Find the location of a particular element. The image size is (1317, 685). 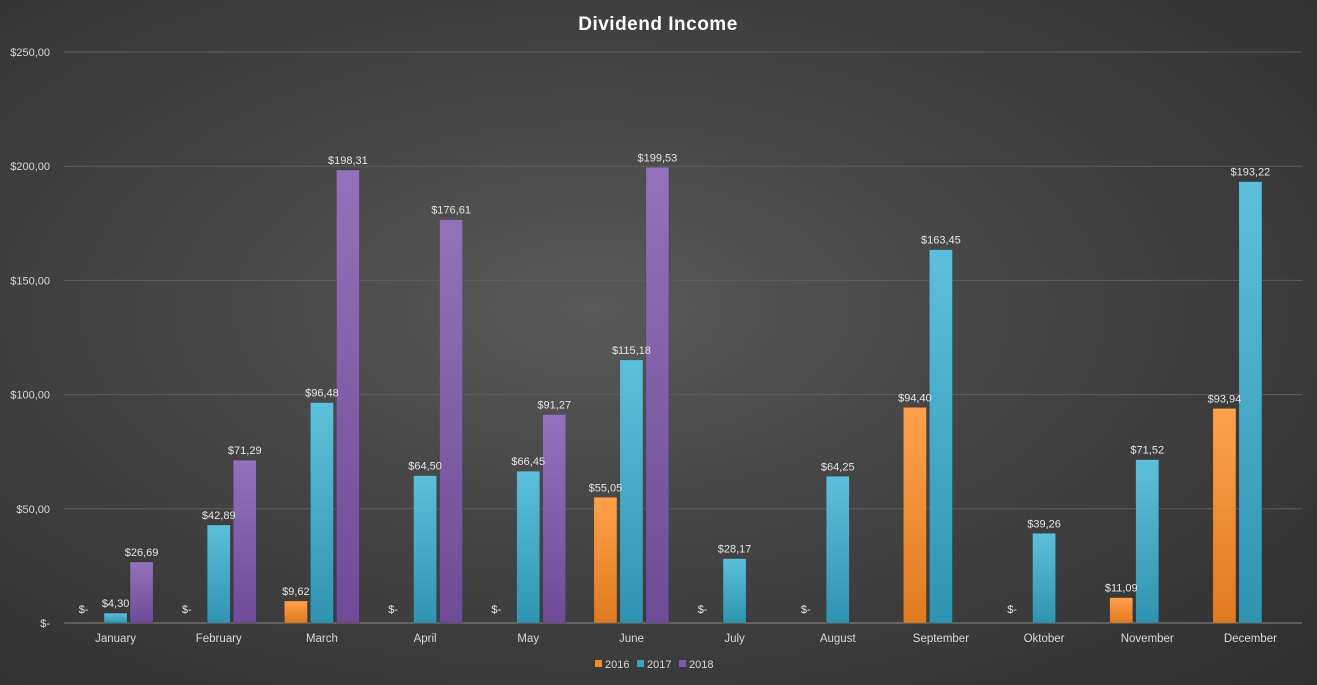

y-tick-label: $100,00 is located at coordinates (30, 396).